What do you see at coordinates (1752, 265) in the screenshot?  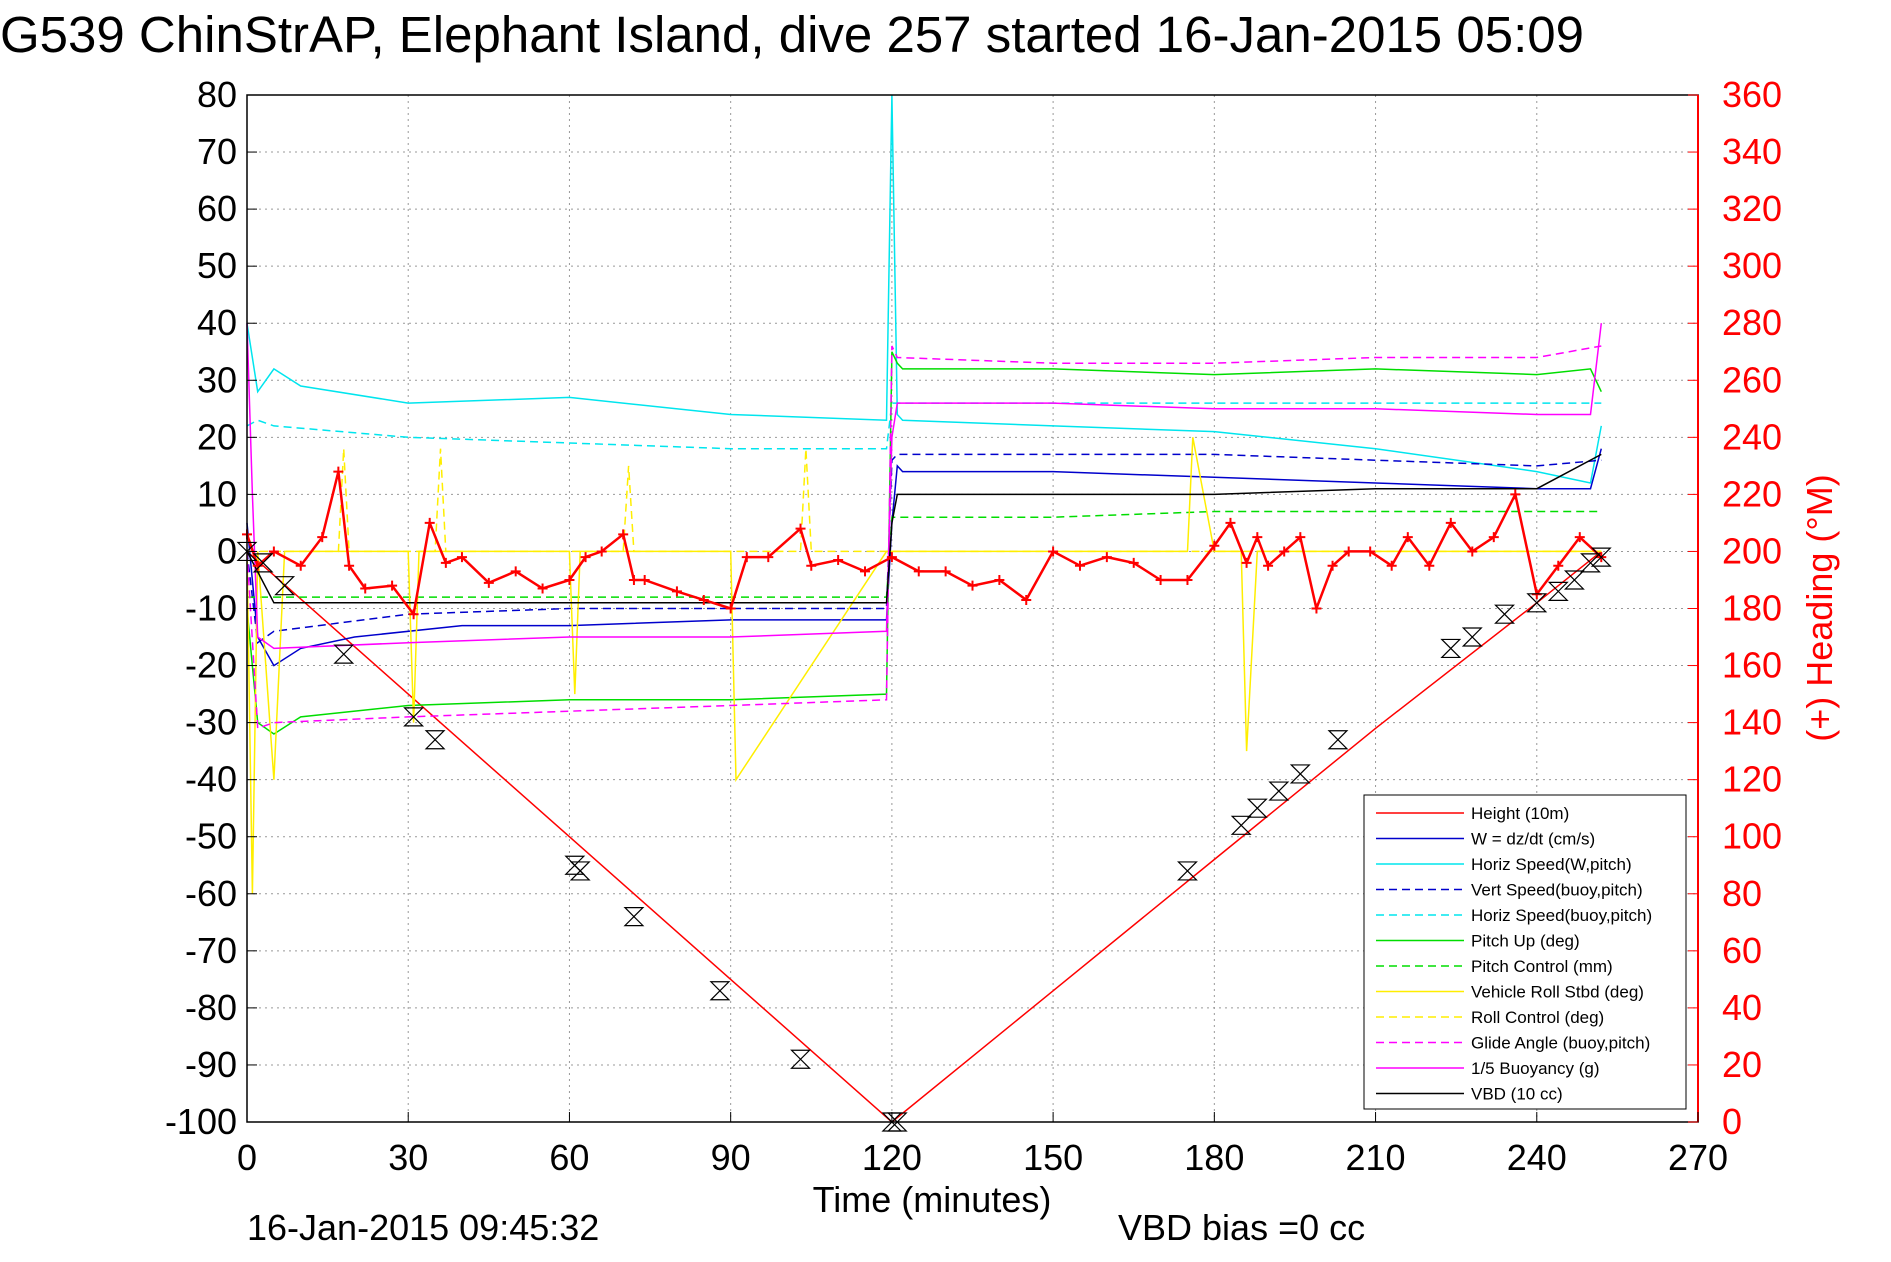 I see `right-tick-label: 300` at bounding box center [1752, 265].